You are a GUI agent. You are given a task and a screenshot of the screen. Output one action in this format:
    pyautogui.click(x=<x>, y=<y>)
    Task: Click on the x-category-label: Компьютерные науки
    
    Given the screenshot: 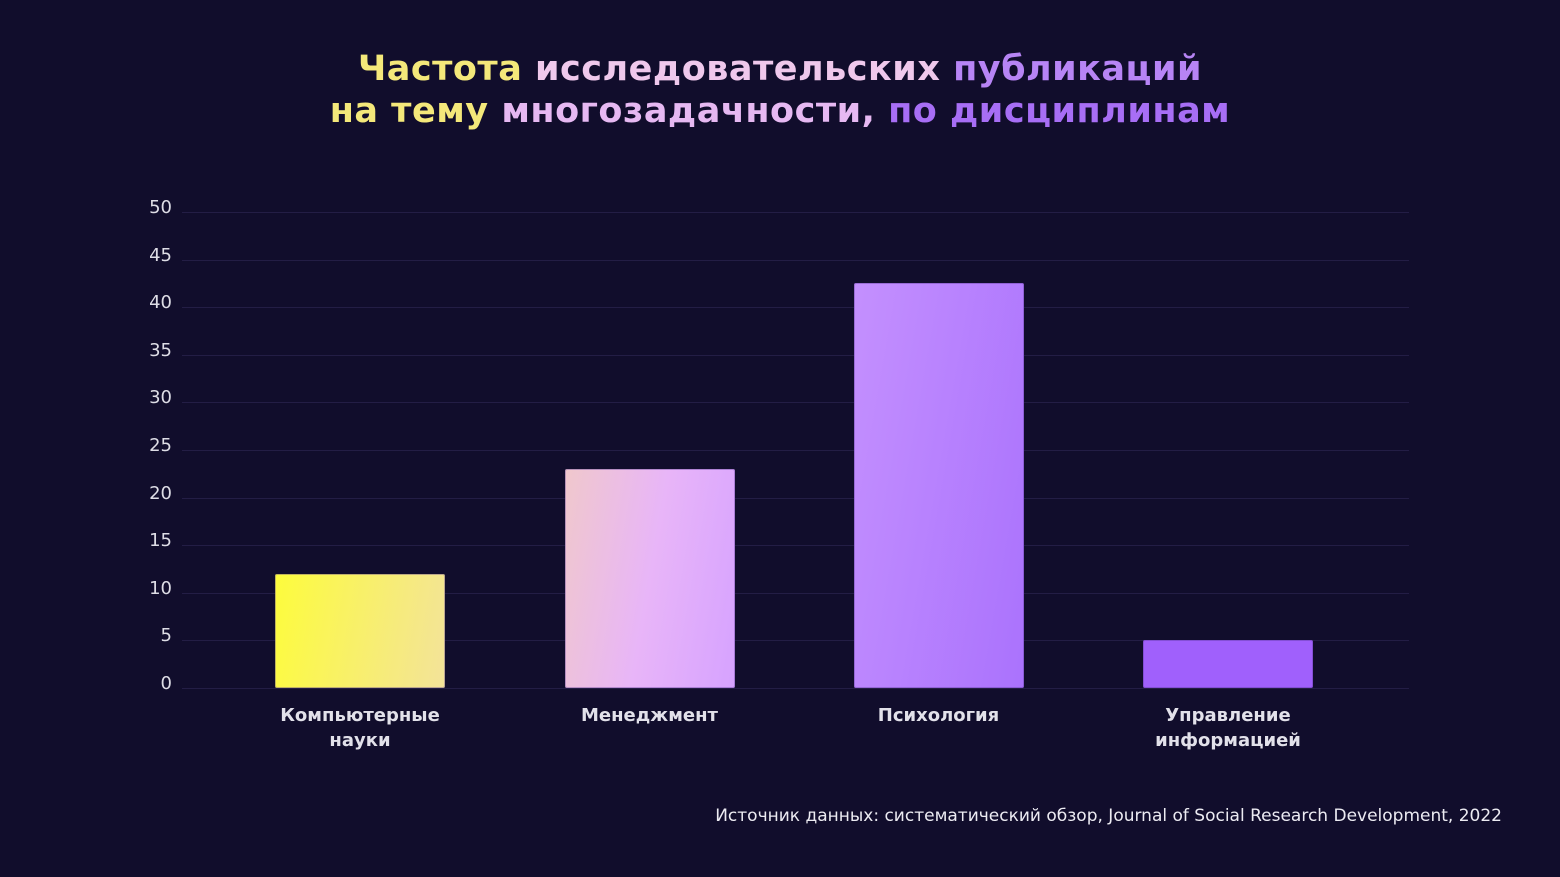 What is the action you would take?
    pyautogui.click(x=360, y=728)
    